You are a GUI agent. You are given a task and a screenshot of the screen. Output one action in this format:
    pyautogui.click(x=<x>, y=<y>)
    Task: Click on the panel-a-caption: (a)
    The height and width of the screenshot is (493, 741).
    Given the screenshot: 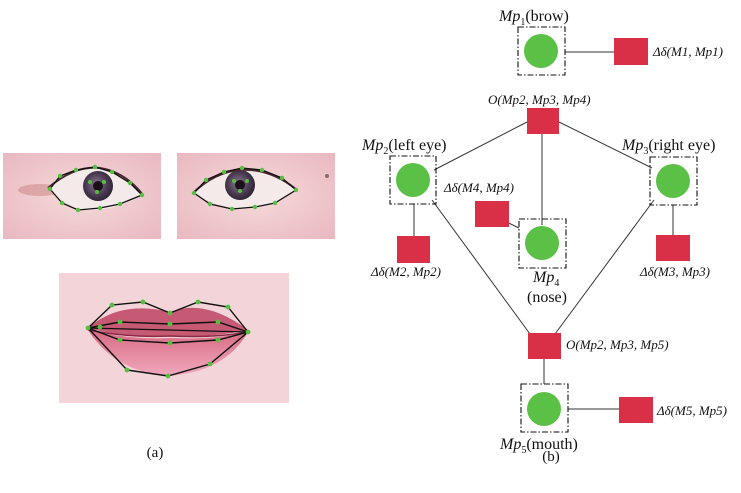 What is the action you would take?
    pyautogui.click(x=155, y=453)
    